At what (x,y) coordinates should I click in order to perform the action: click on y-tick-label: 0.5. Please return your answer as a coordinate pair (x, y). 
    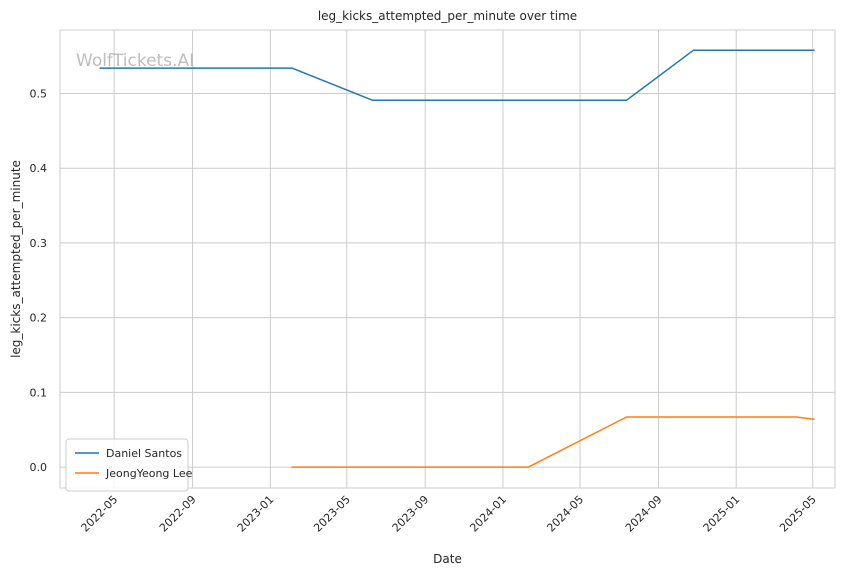
    Looking at the image, I should click on (39, 94).